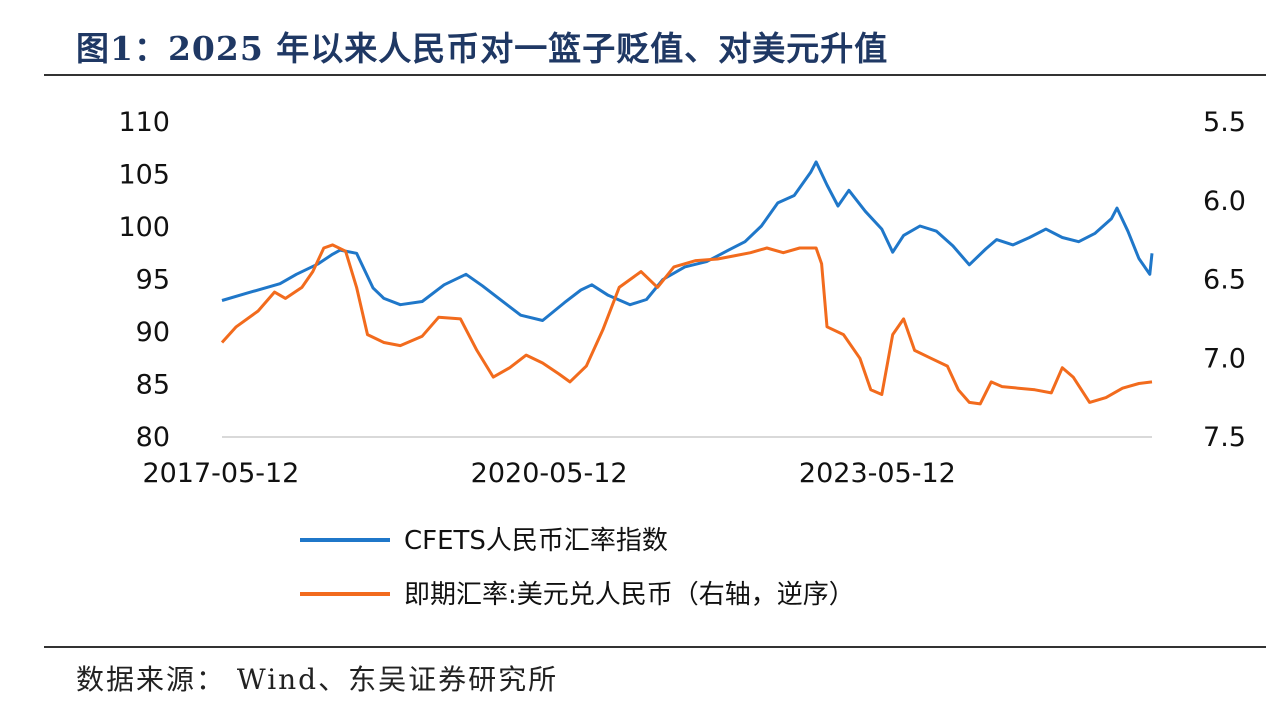 This screenshot has height=720, width=1280. I want to click on right-axis-tick-label: 7.0, so click(1224, 358).